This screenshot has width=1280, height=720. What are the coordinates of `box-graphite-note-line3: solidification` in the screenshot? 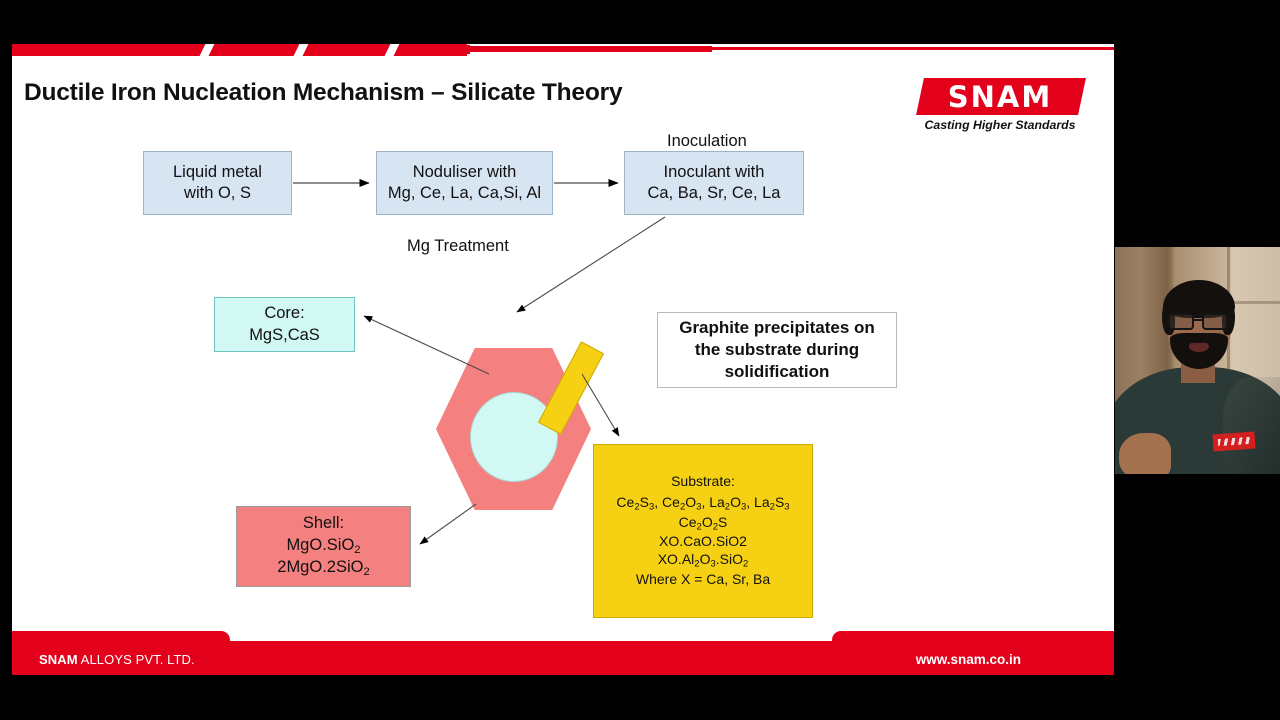 It's located at (777, 371).